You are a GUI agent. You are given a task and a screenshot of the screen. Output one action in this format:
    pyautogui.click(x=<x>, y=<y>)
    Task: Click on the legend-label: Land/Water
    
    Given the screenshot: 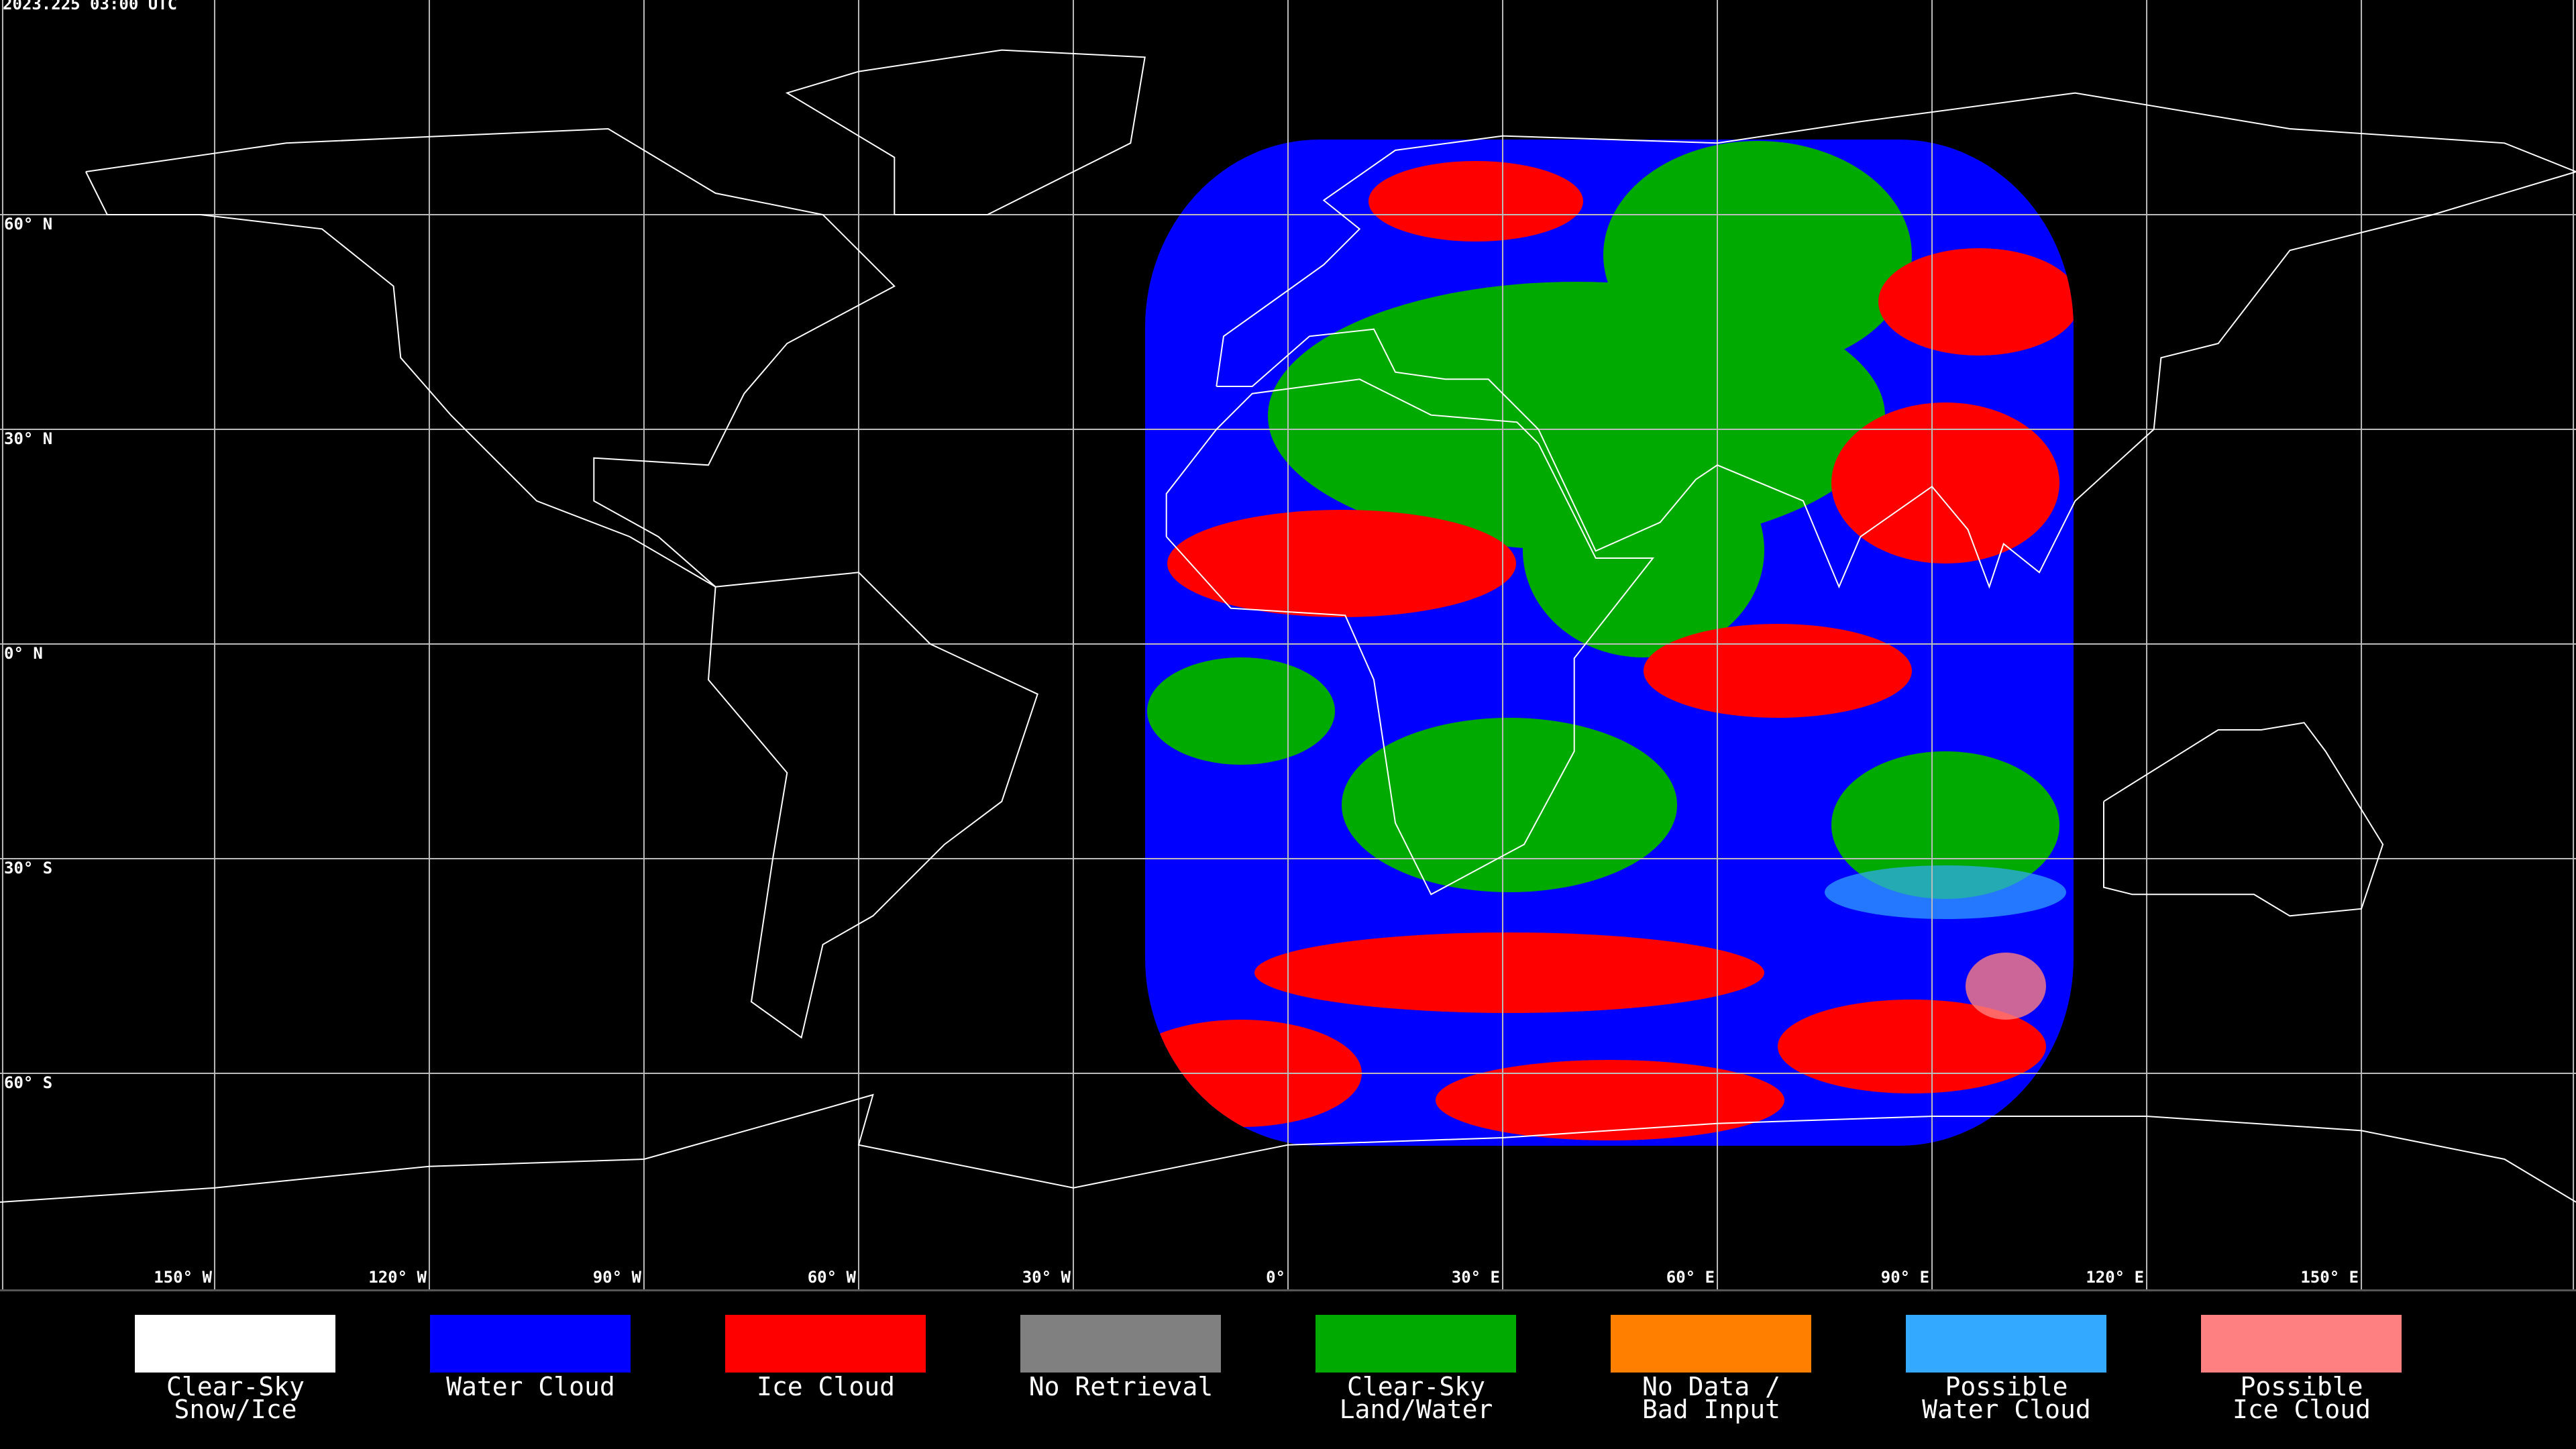 What is the action you would take?
    pyautogui.click(x=1416, y=1409)
    